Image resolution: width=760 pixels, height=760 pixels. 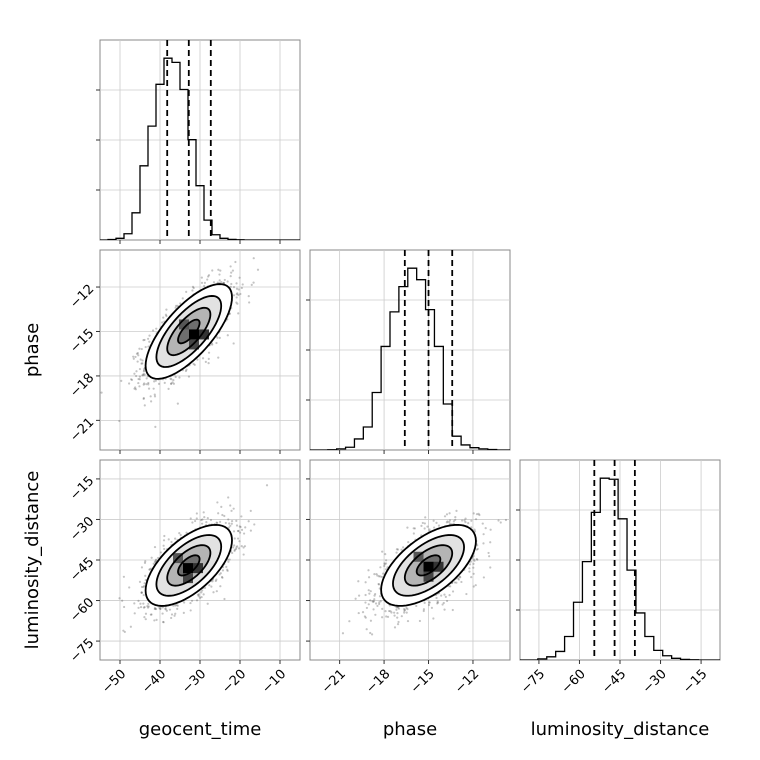 I want to click on scatter-panel-geocent_time-phase, so click(x=198, y=351).